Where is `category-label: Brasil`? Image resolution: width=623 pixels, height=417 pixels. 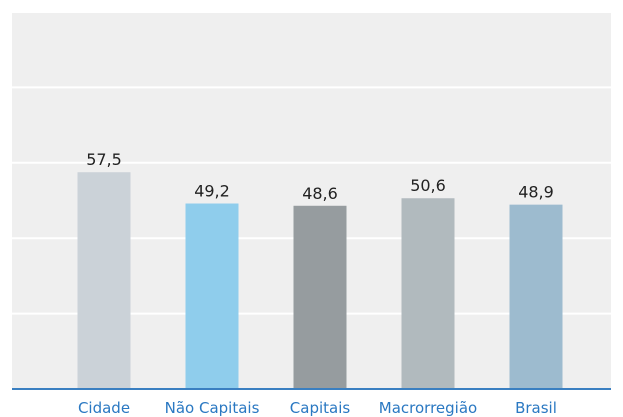 category-label: Brasil is located at coordinates (536, 408).